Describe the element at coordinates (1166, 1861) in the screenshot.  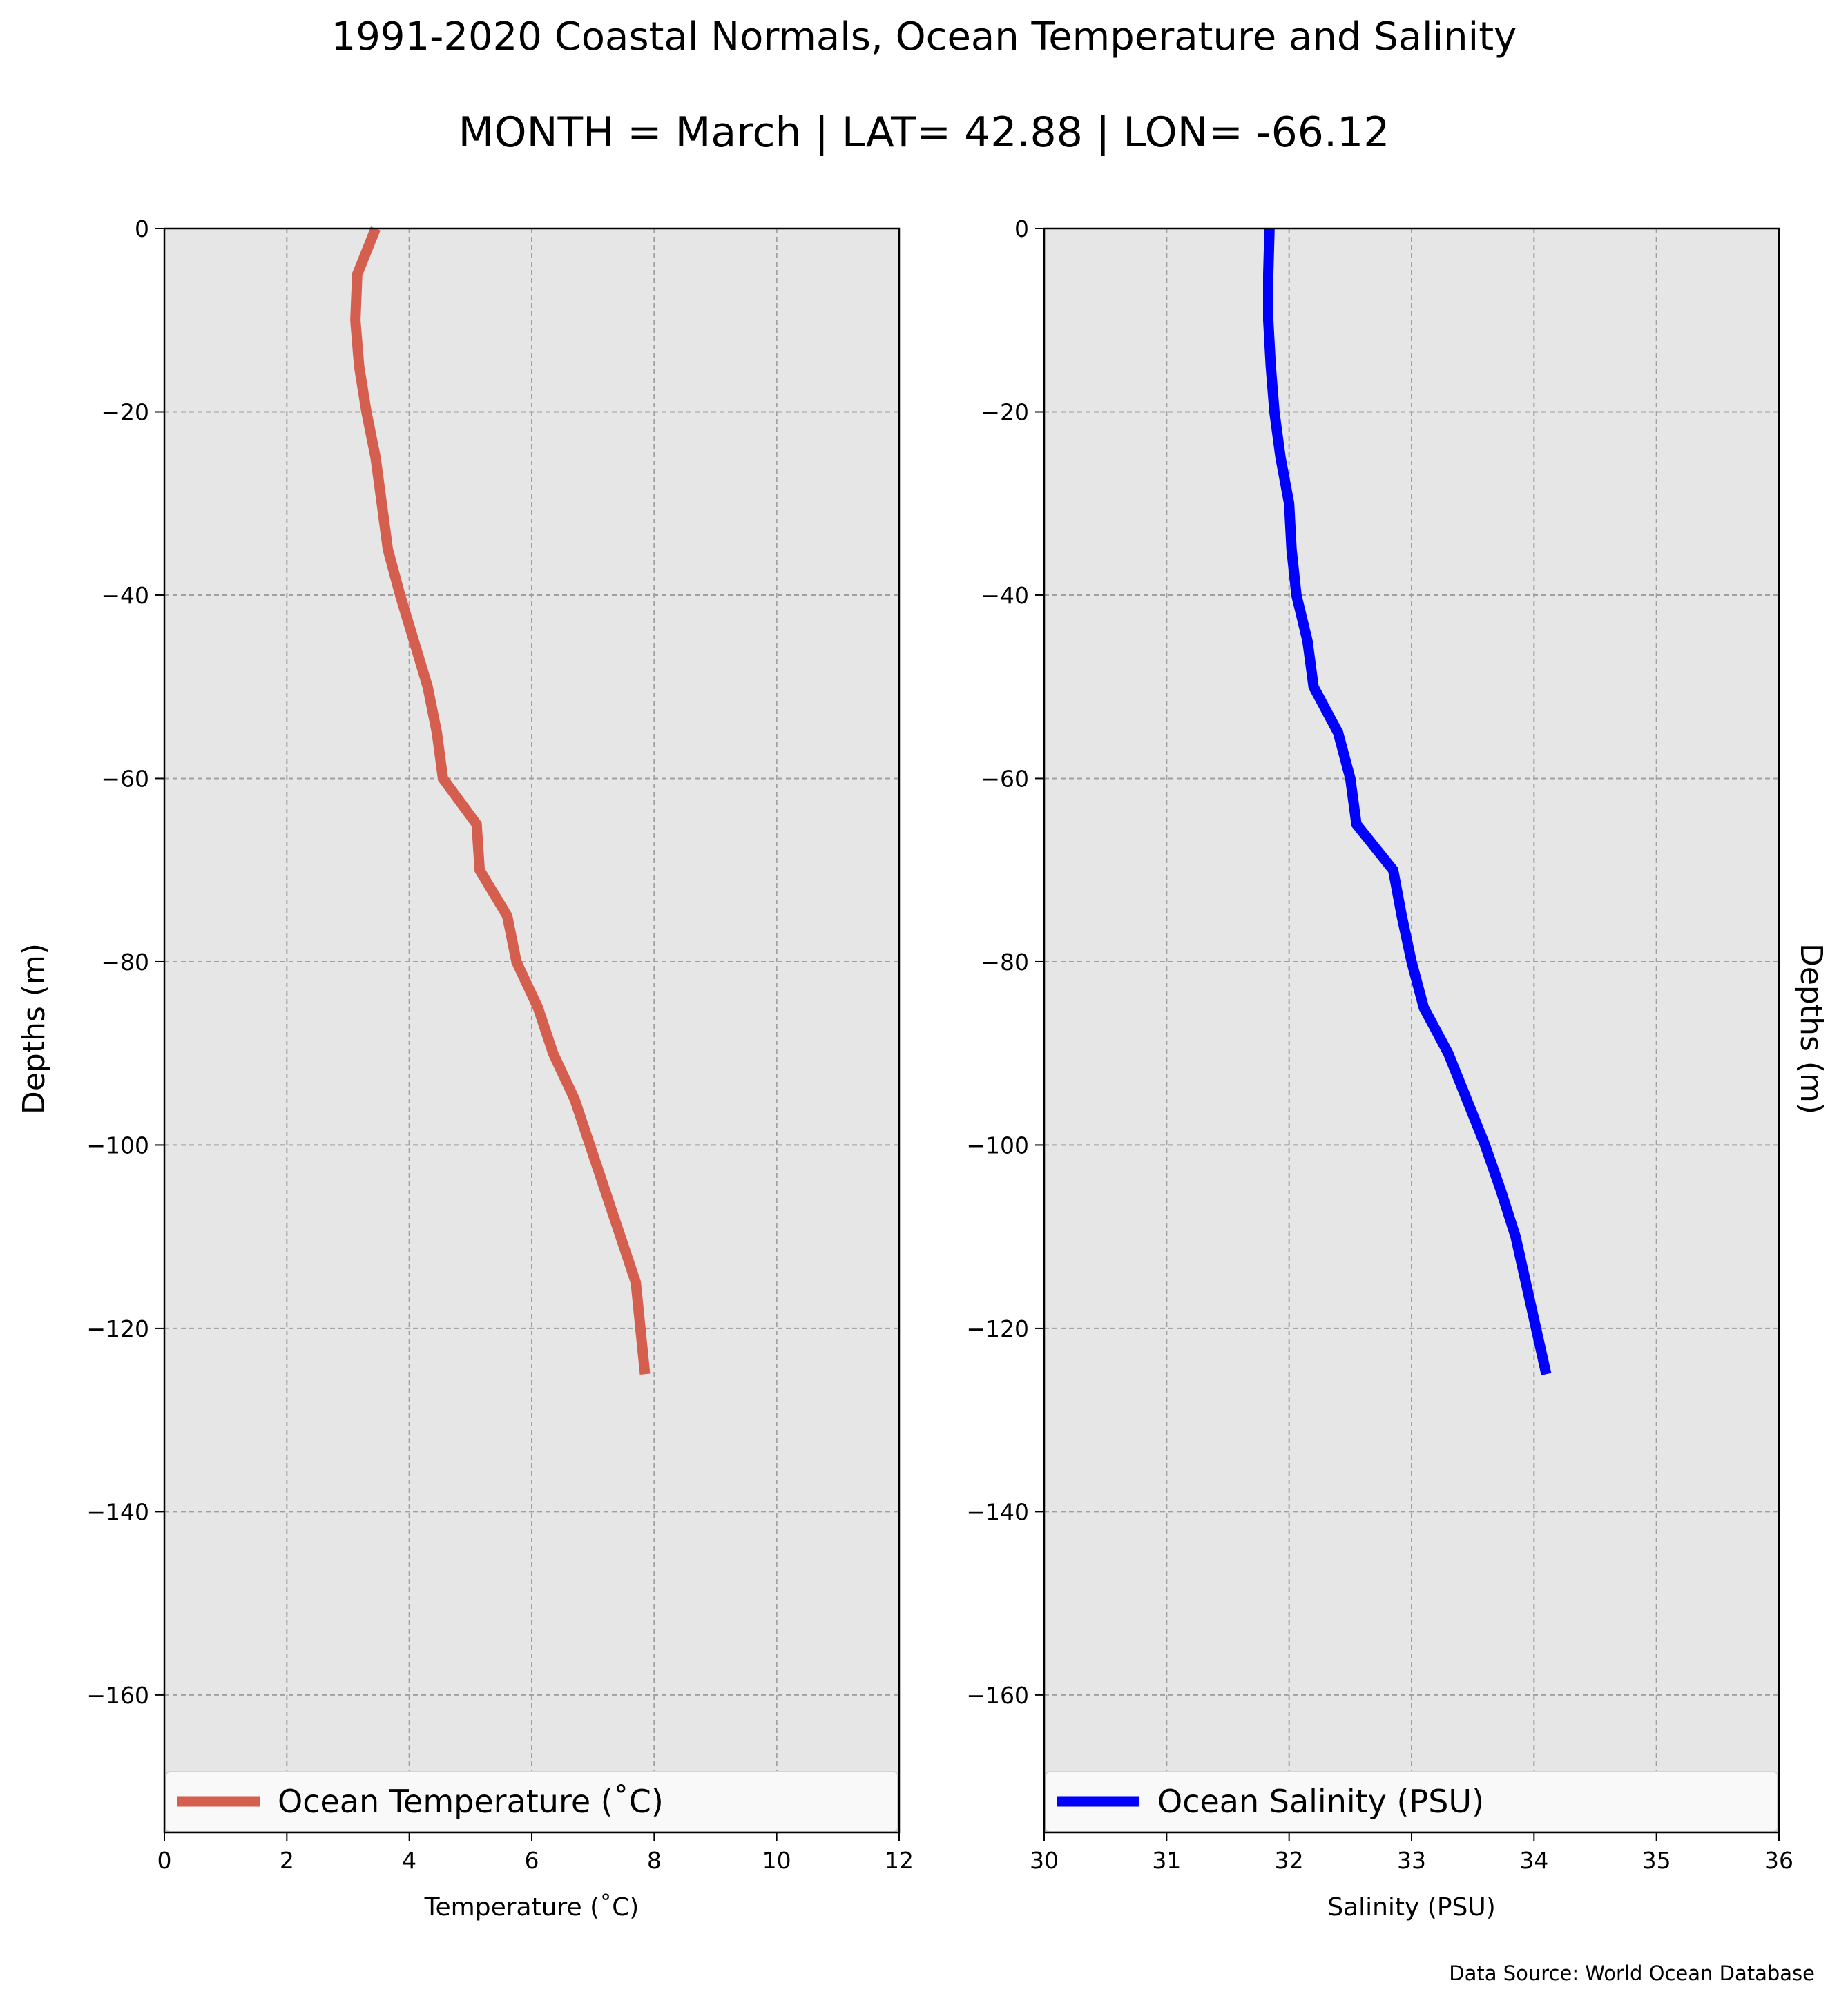
I see `salinity-x-tick-label: 31` at that location.